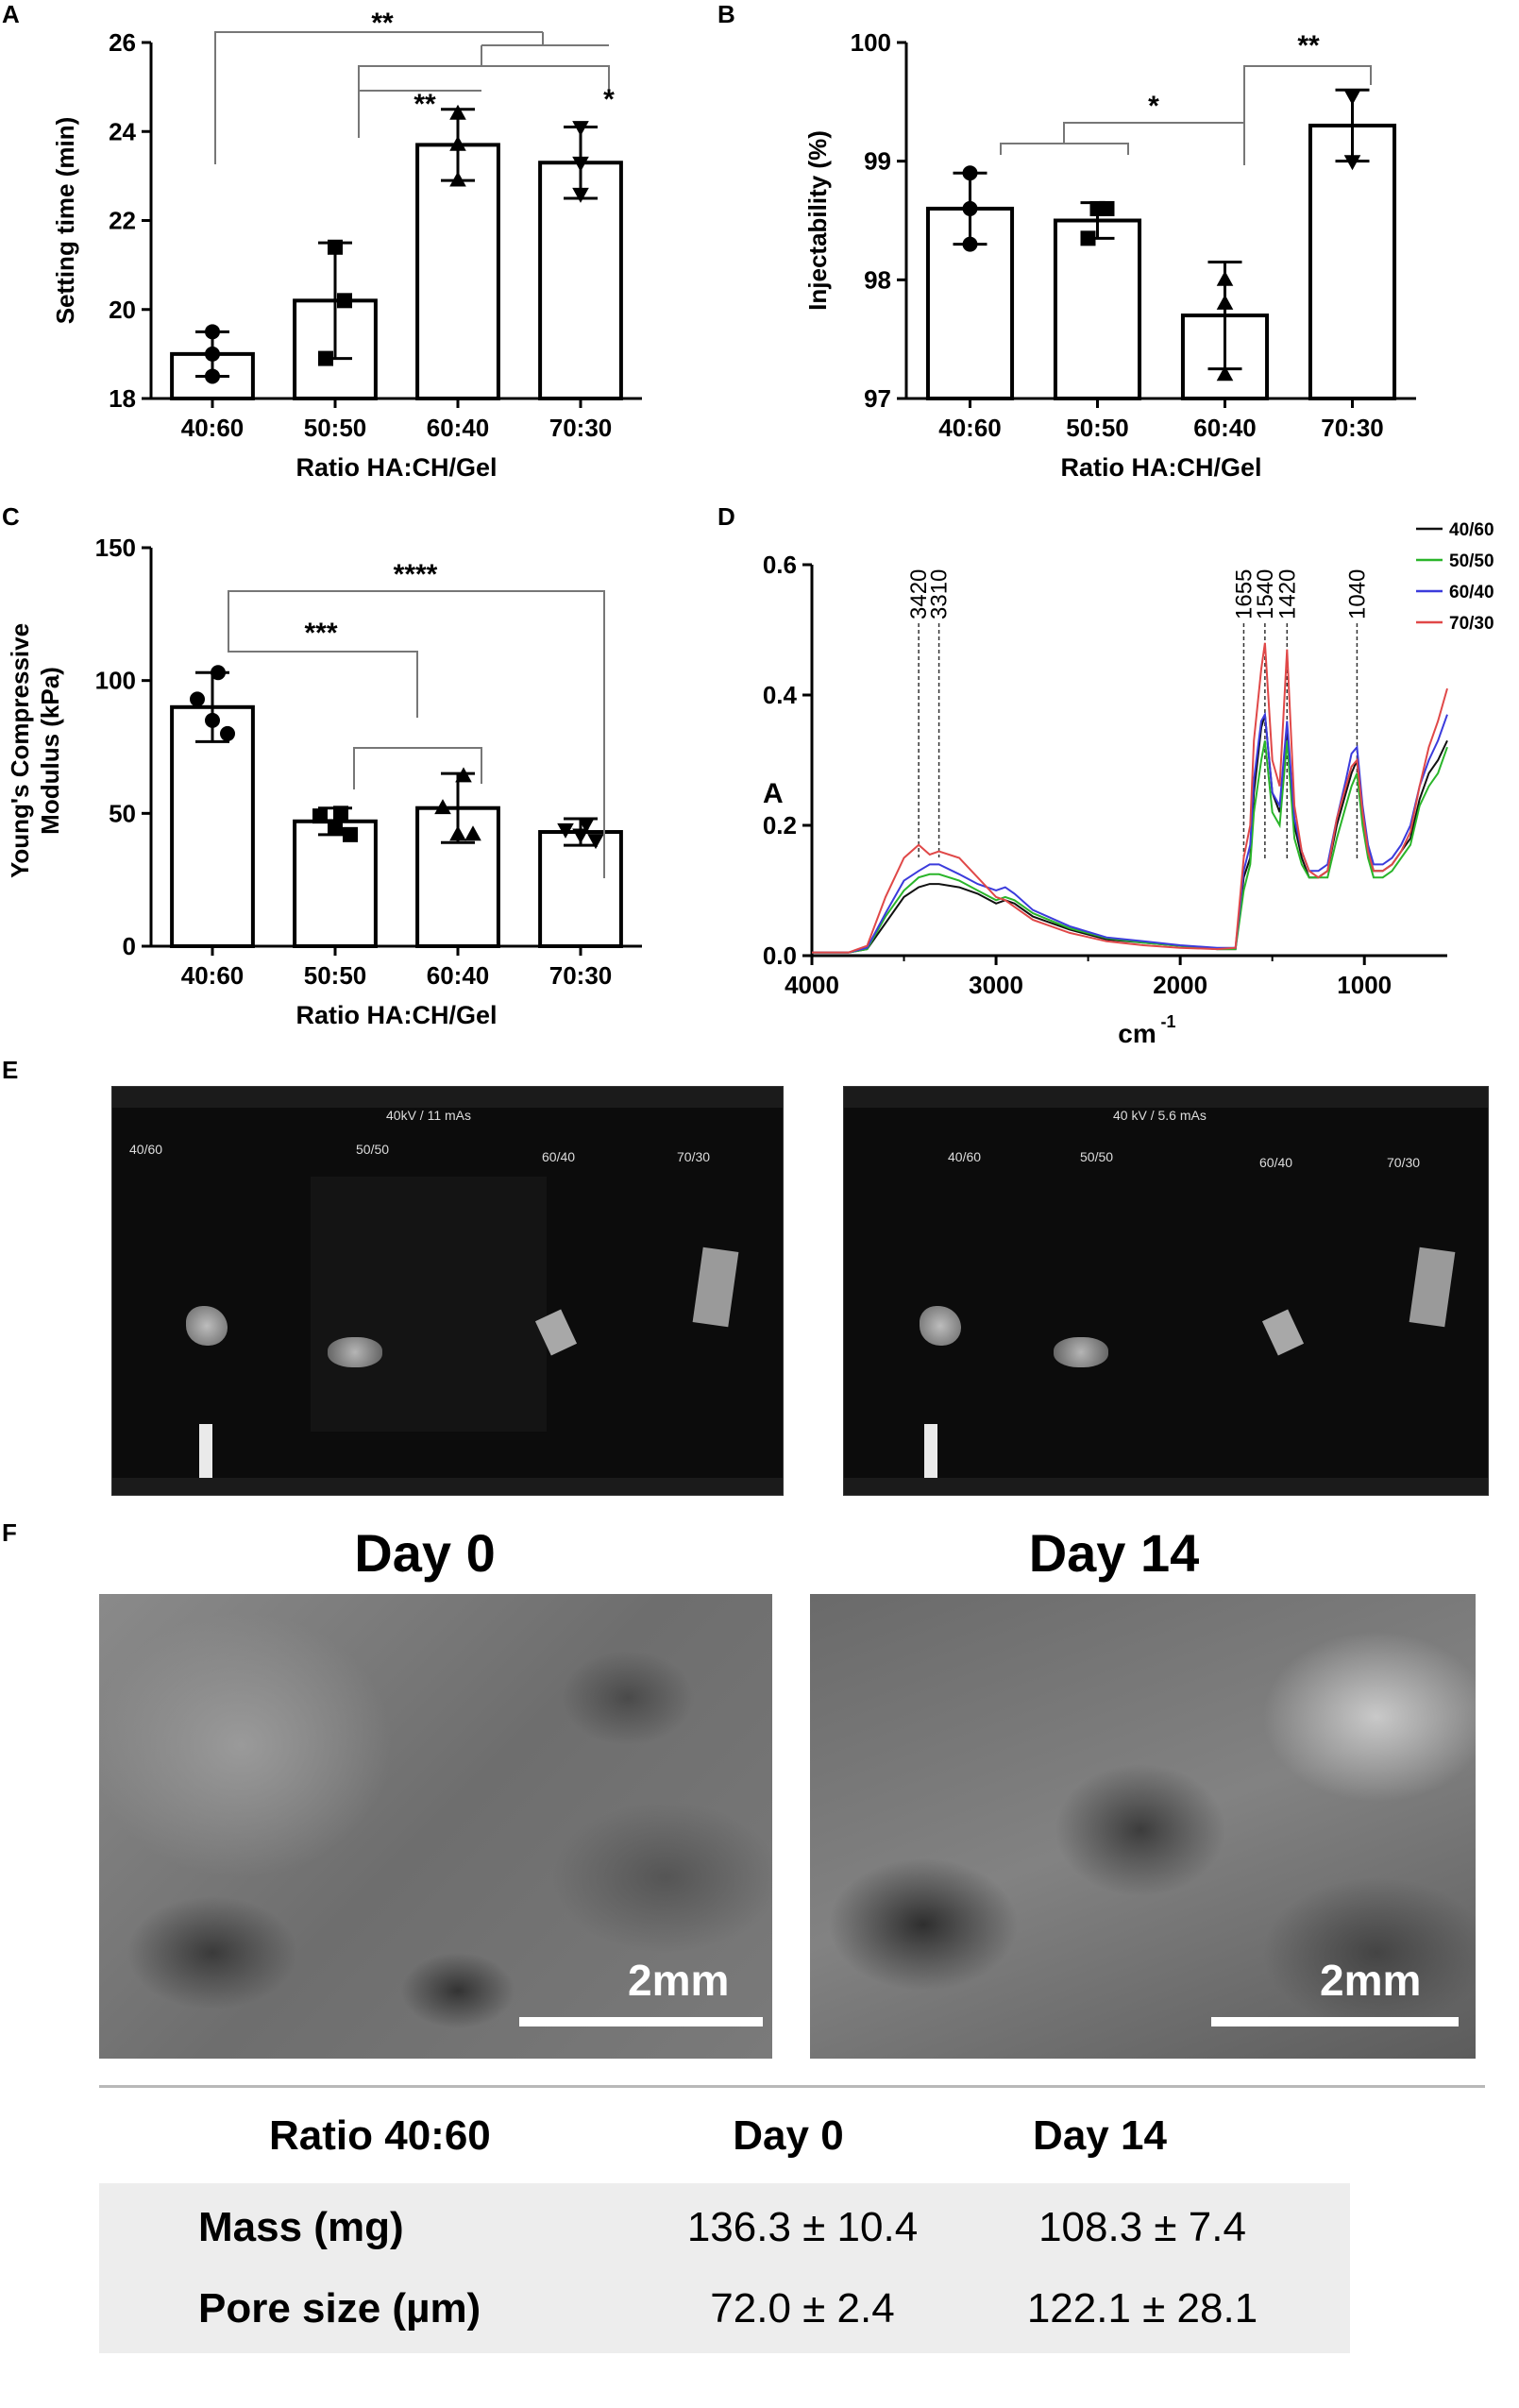 The width and height of the screenshot is (1519, 2408). What do you see at coordinates (1265, 594) in the screenshot?
I see `peak-label-1540: 1540` at bounding box center [1265, 594].